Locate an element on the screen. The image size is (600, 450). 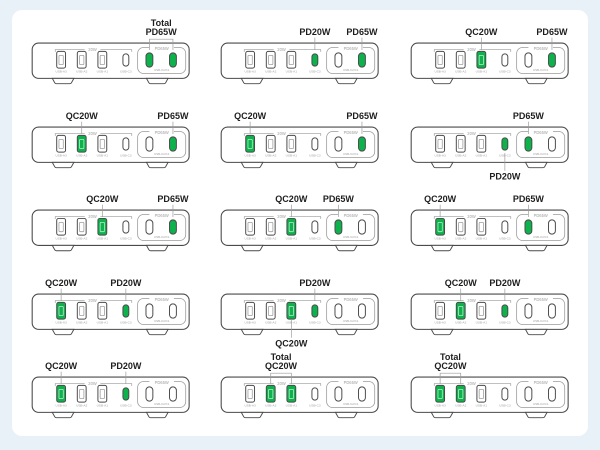
port-a3-icon-active is located at coordinates (61, 394).